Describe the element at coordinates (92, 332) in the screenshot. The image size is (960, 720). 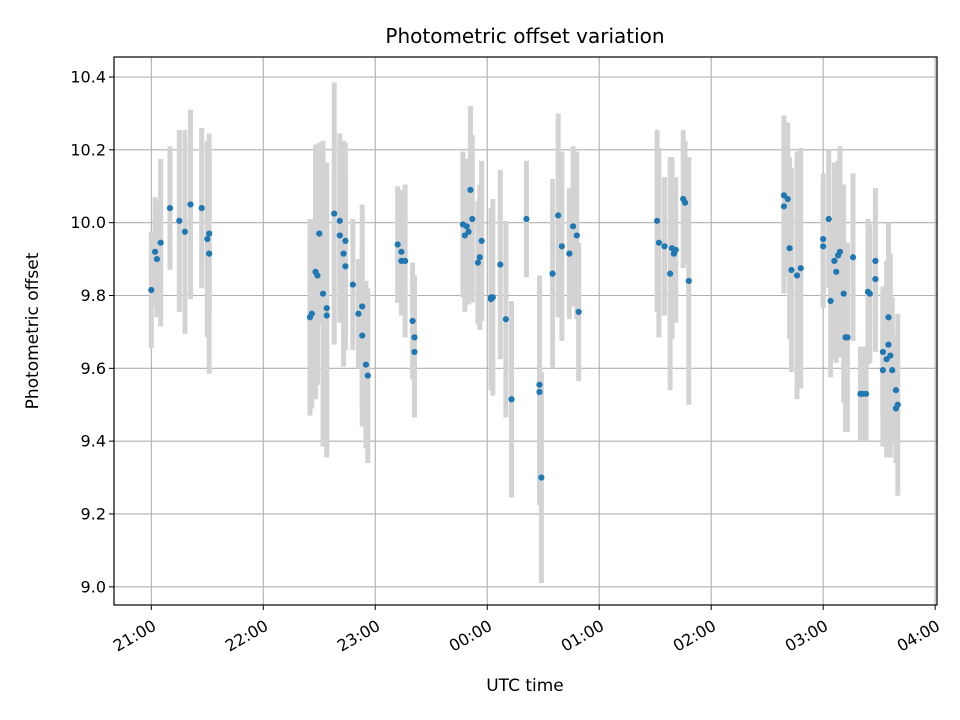
I see `y-axis: 9.0 9.2 9.4 9.6 9.8 10.0 10.2 10.4` at that location.